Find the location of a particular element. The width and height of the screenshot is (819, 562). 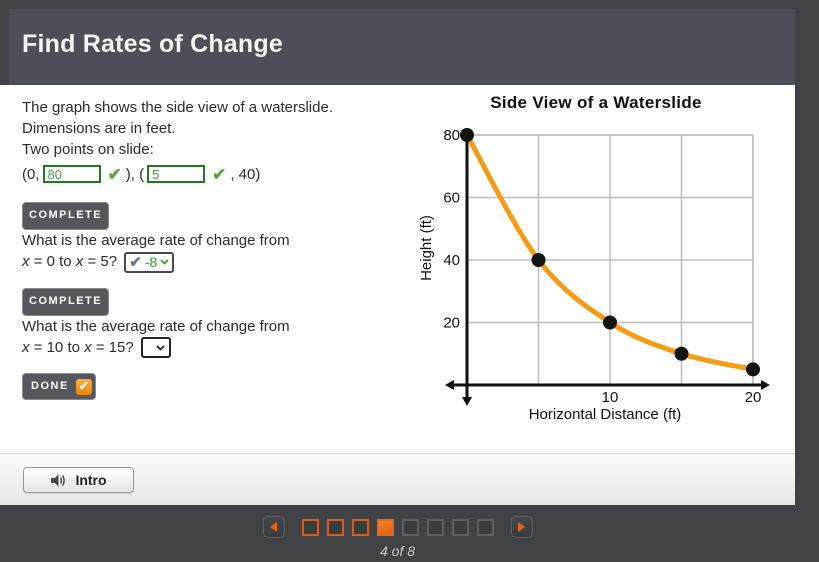

svg-text: 10 is located at coordinates (610, 397).